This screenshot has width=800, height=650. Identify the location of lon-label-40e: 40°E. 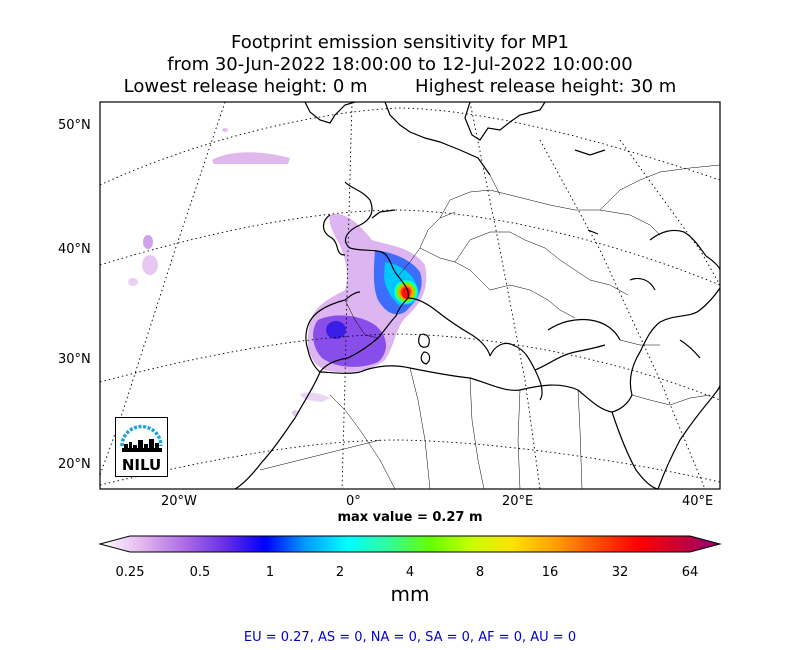
(698, 501).